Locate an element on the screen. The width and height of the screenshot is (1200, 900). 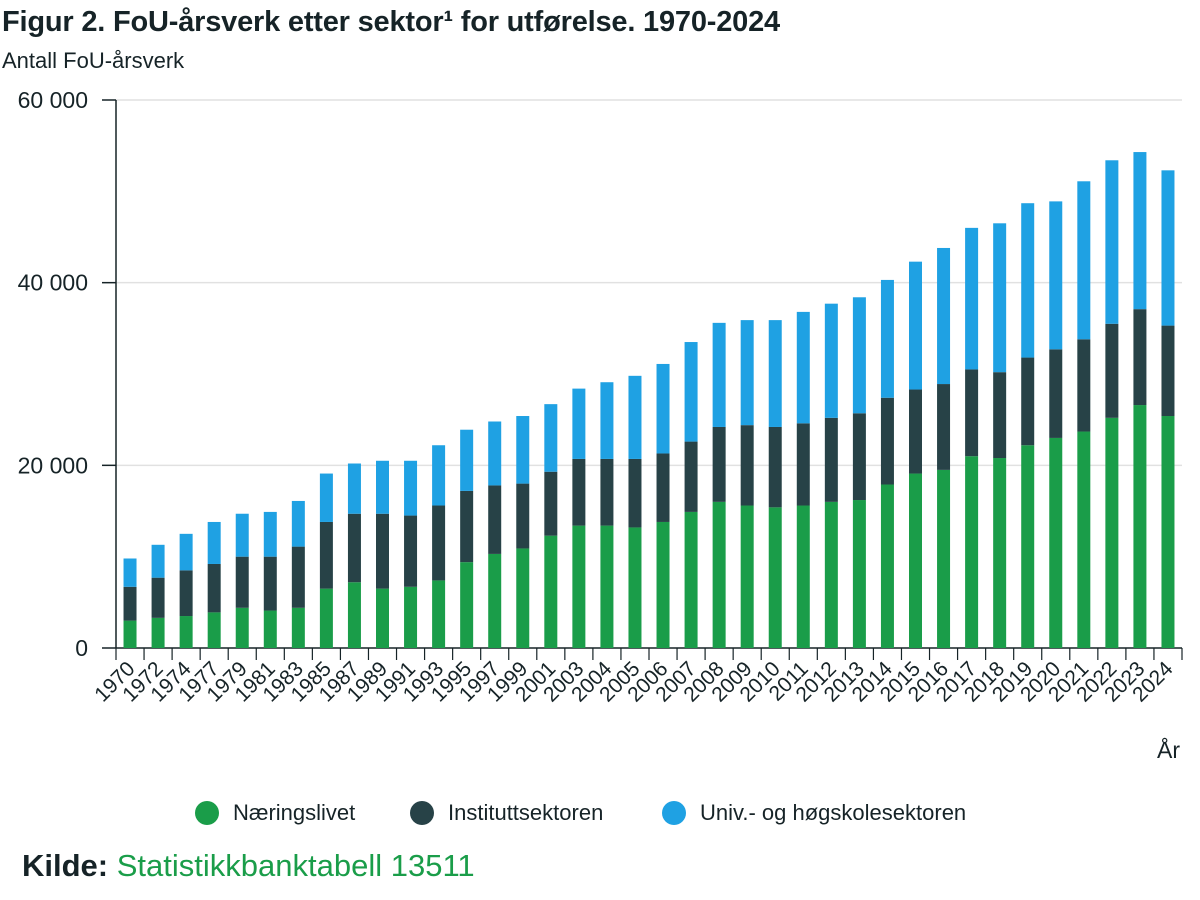
bar-naeringslivet-1970 is located at coordinates (130, 634).